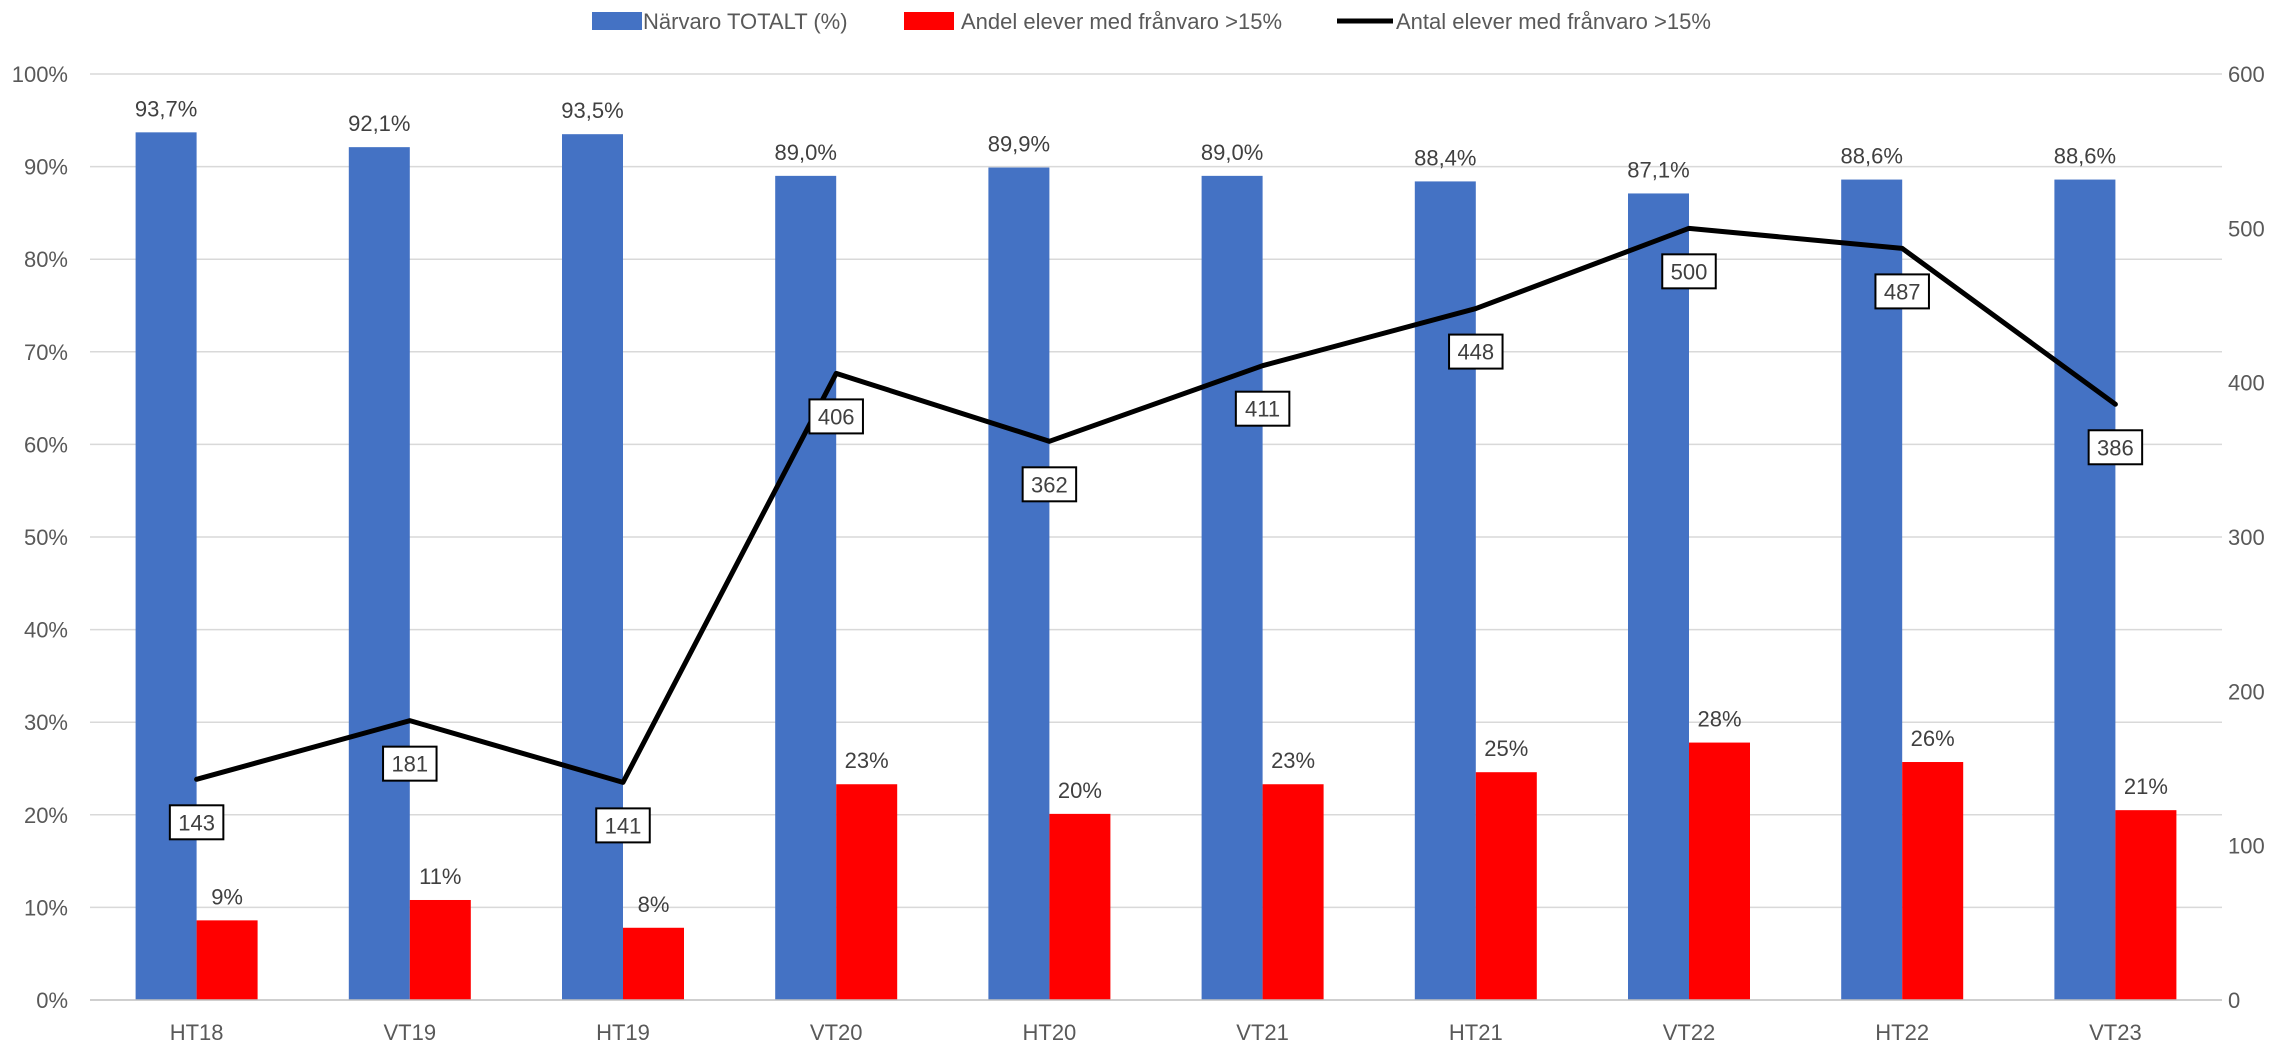 The width and height of the screenshot is (2285, 1044). Describe the element at coordinates (1689, 1032) in the screenshot. I see `x-tick-label: VT22` at that location.